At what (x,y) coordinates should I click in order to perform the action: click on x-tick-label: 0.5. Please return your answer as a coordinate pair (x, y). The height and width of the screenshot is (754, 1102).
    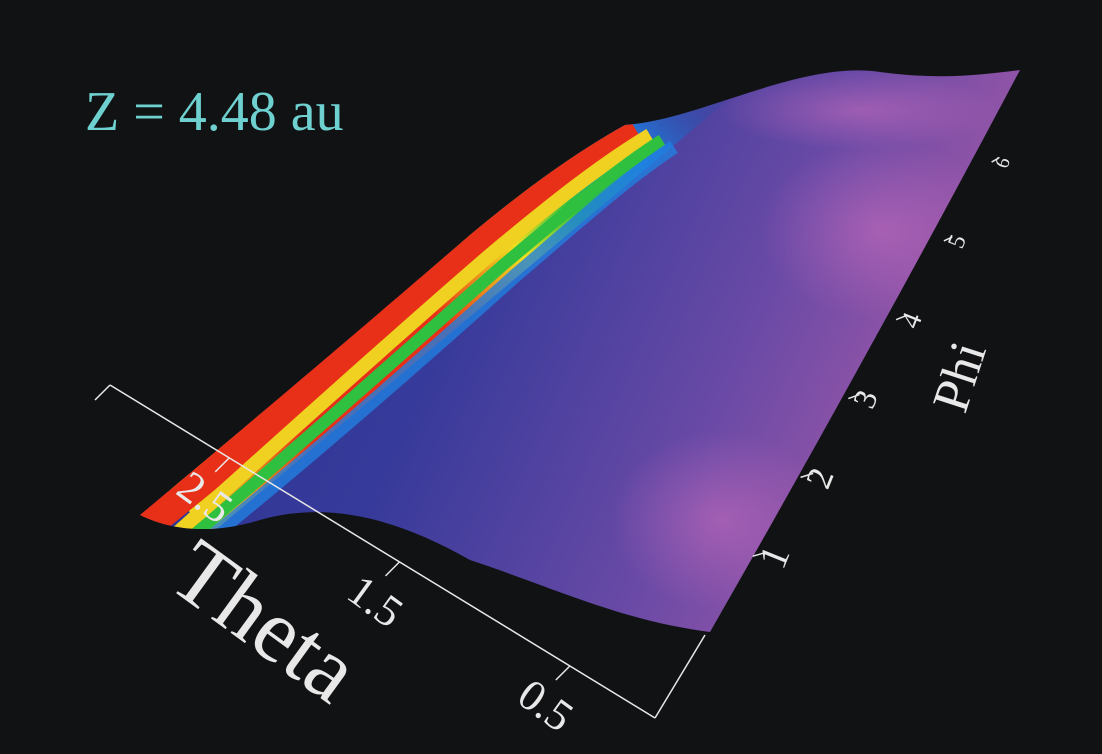
    Looking at the image, I should click on (545, 705).